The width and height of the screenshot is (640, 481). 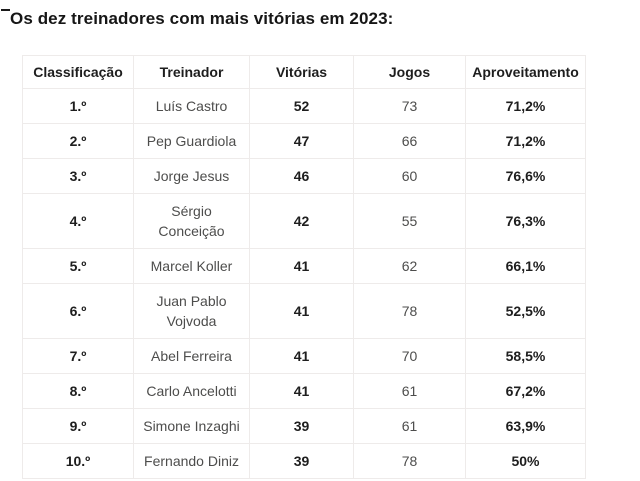 What do you see at coordinates (525, 356) in the screenshot?
I see `cell-pct: 58,5%` at bounding box center [525, 356].